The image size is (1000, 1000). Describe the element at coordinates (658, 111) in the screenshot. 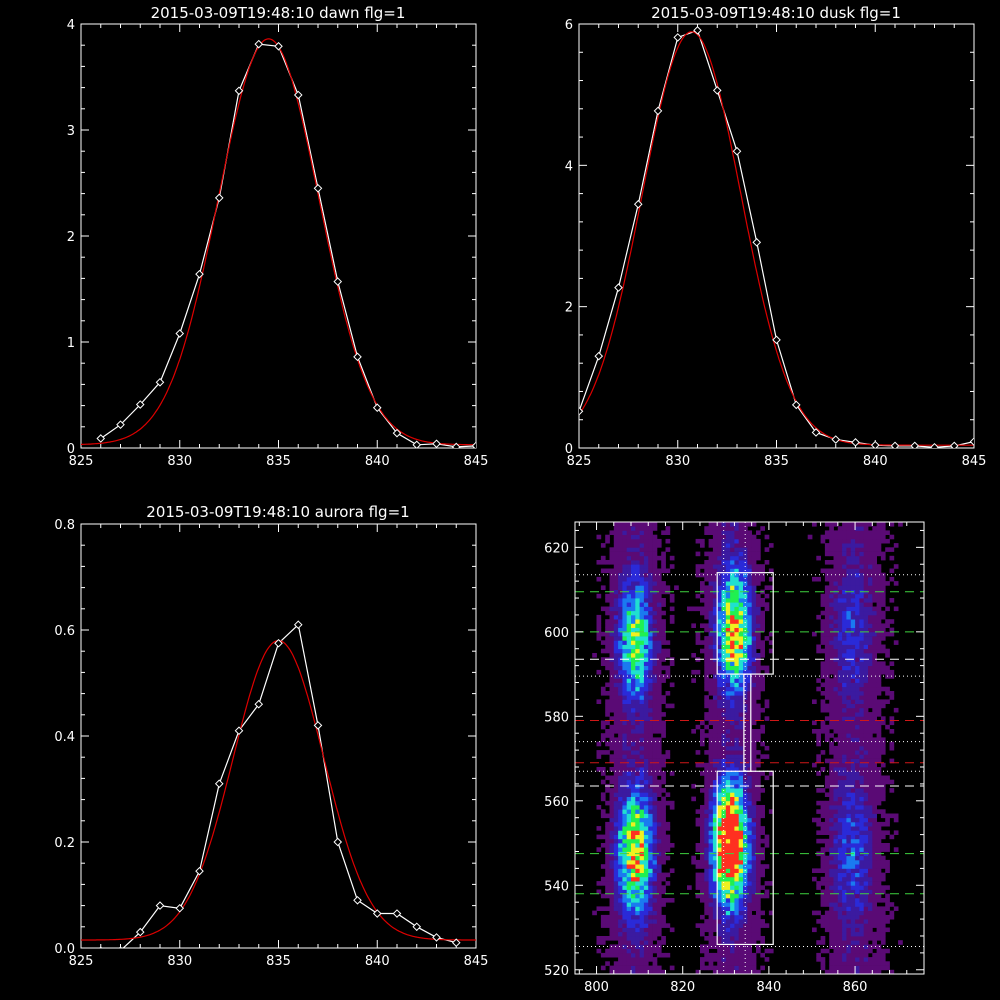

I see `dusk-data-point` at that location.